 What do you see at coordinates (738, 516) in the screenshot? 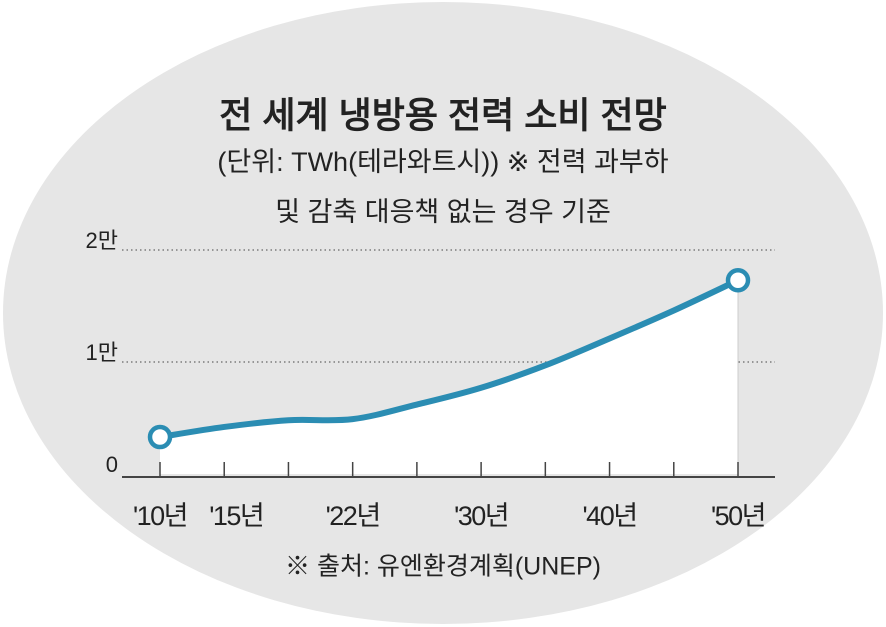
I see `x-tick-label: '50년` at bounding box center [738, 516].